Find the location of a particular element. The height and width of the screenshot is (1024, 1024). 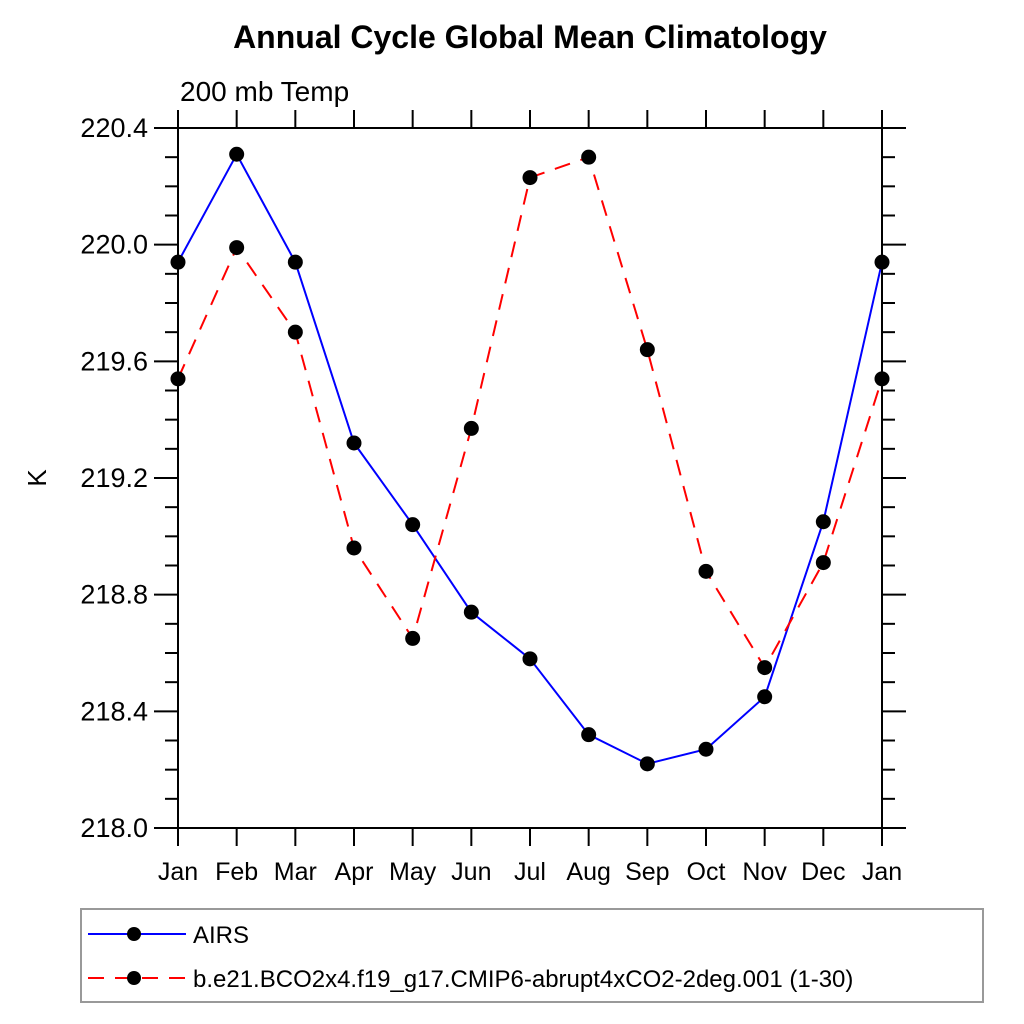

x-tick-label: Oct is located at coordinates (706, 872).